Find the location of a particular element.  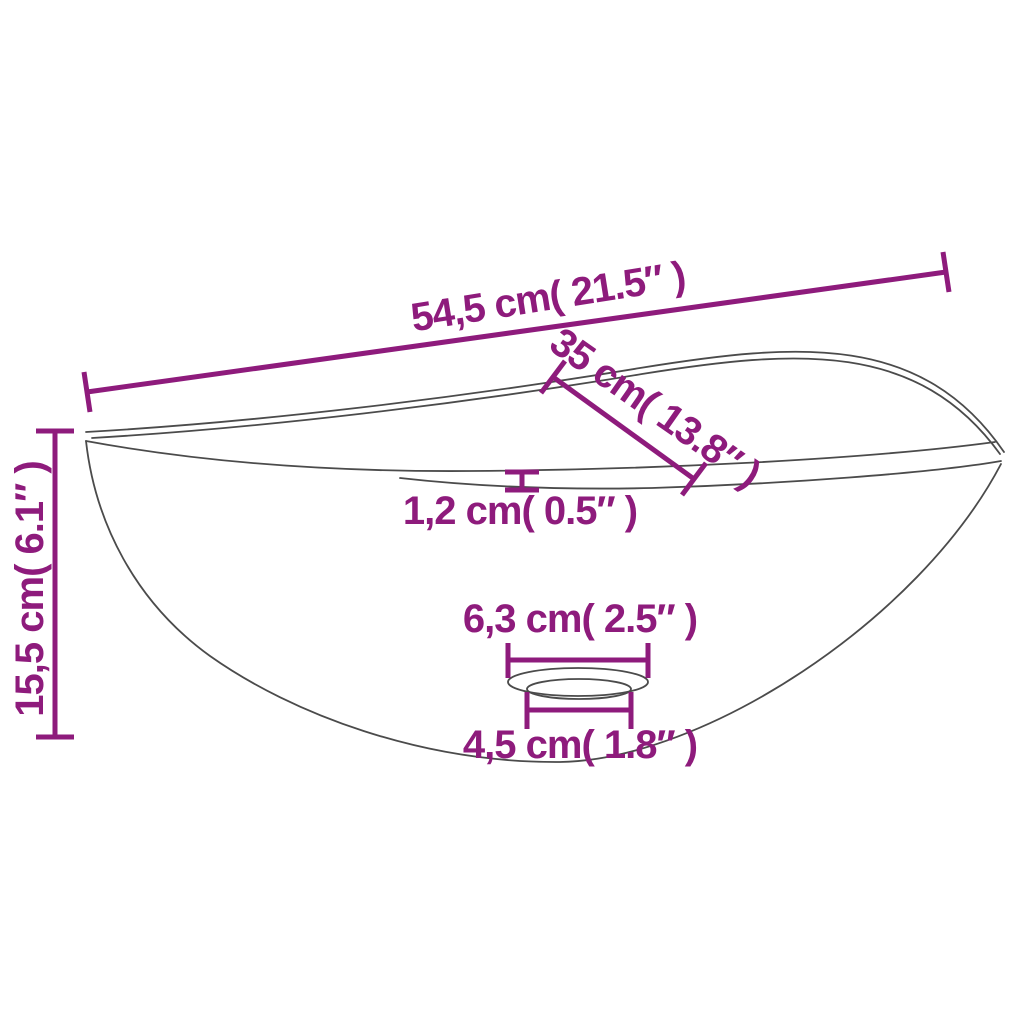

dimension-line-drain-flange is located at coordinates (578, 660).